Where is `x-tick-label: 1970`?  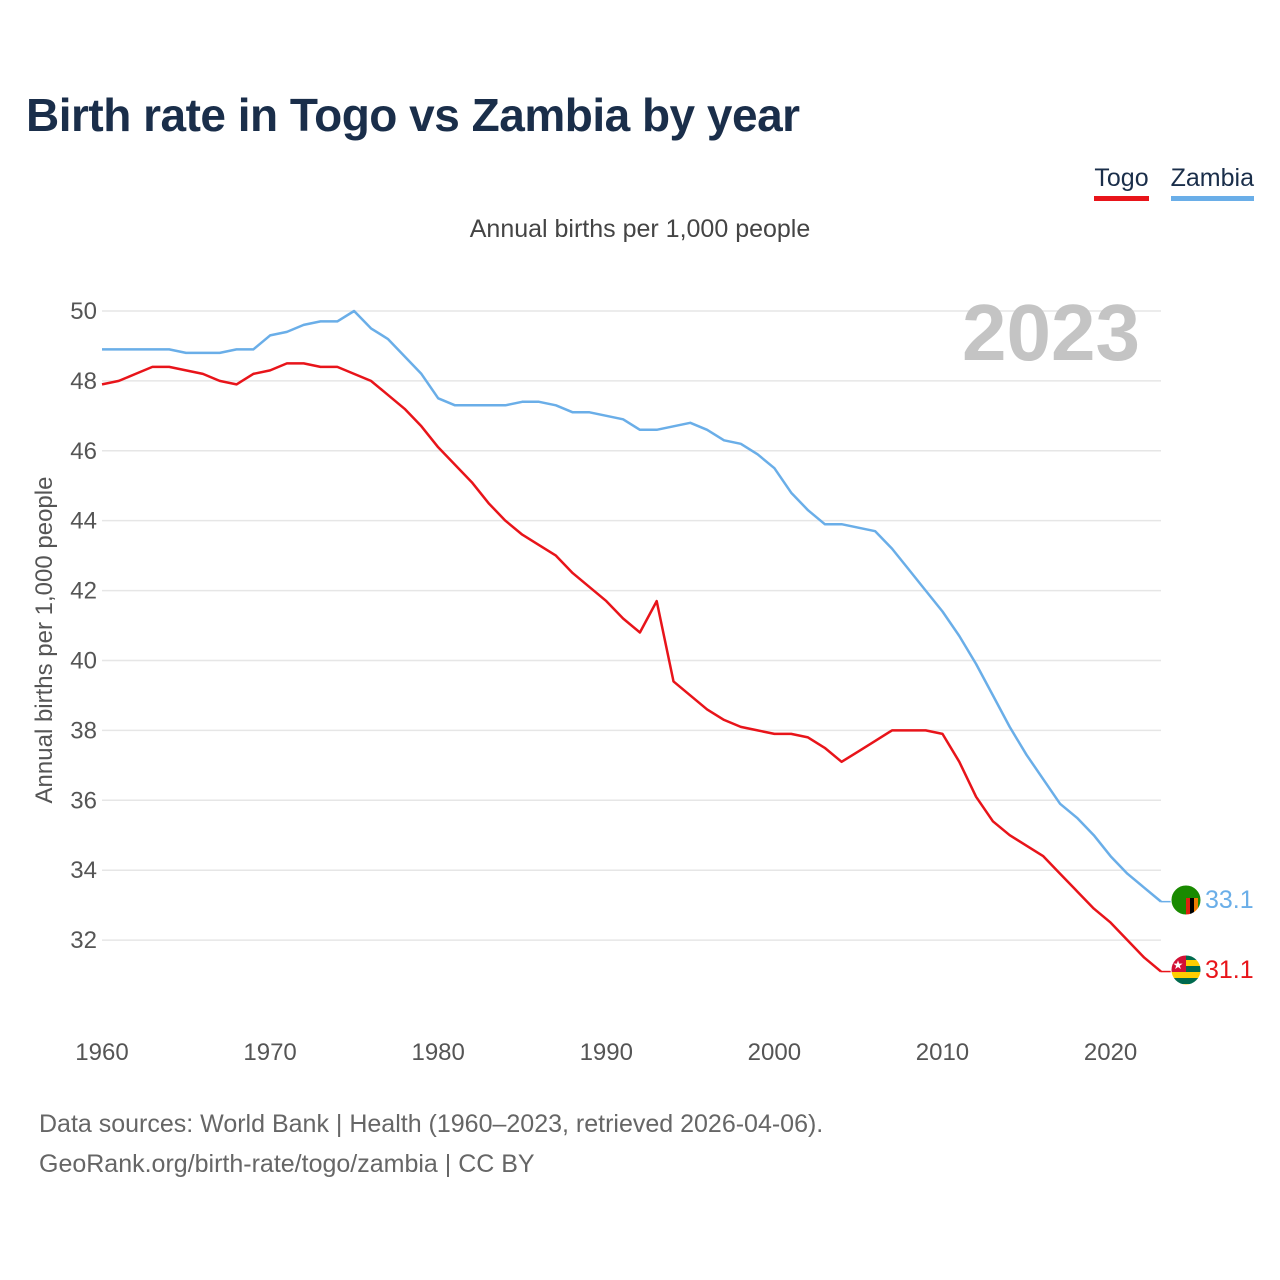 x-tick-label: 1970 is located at coordinates (269, 1052).